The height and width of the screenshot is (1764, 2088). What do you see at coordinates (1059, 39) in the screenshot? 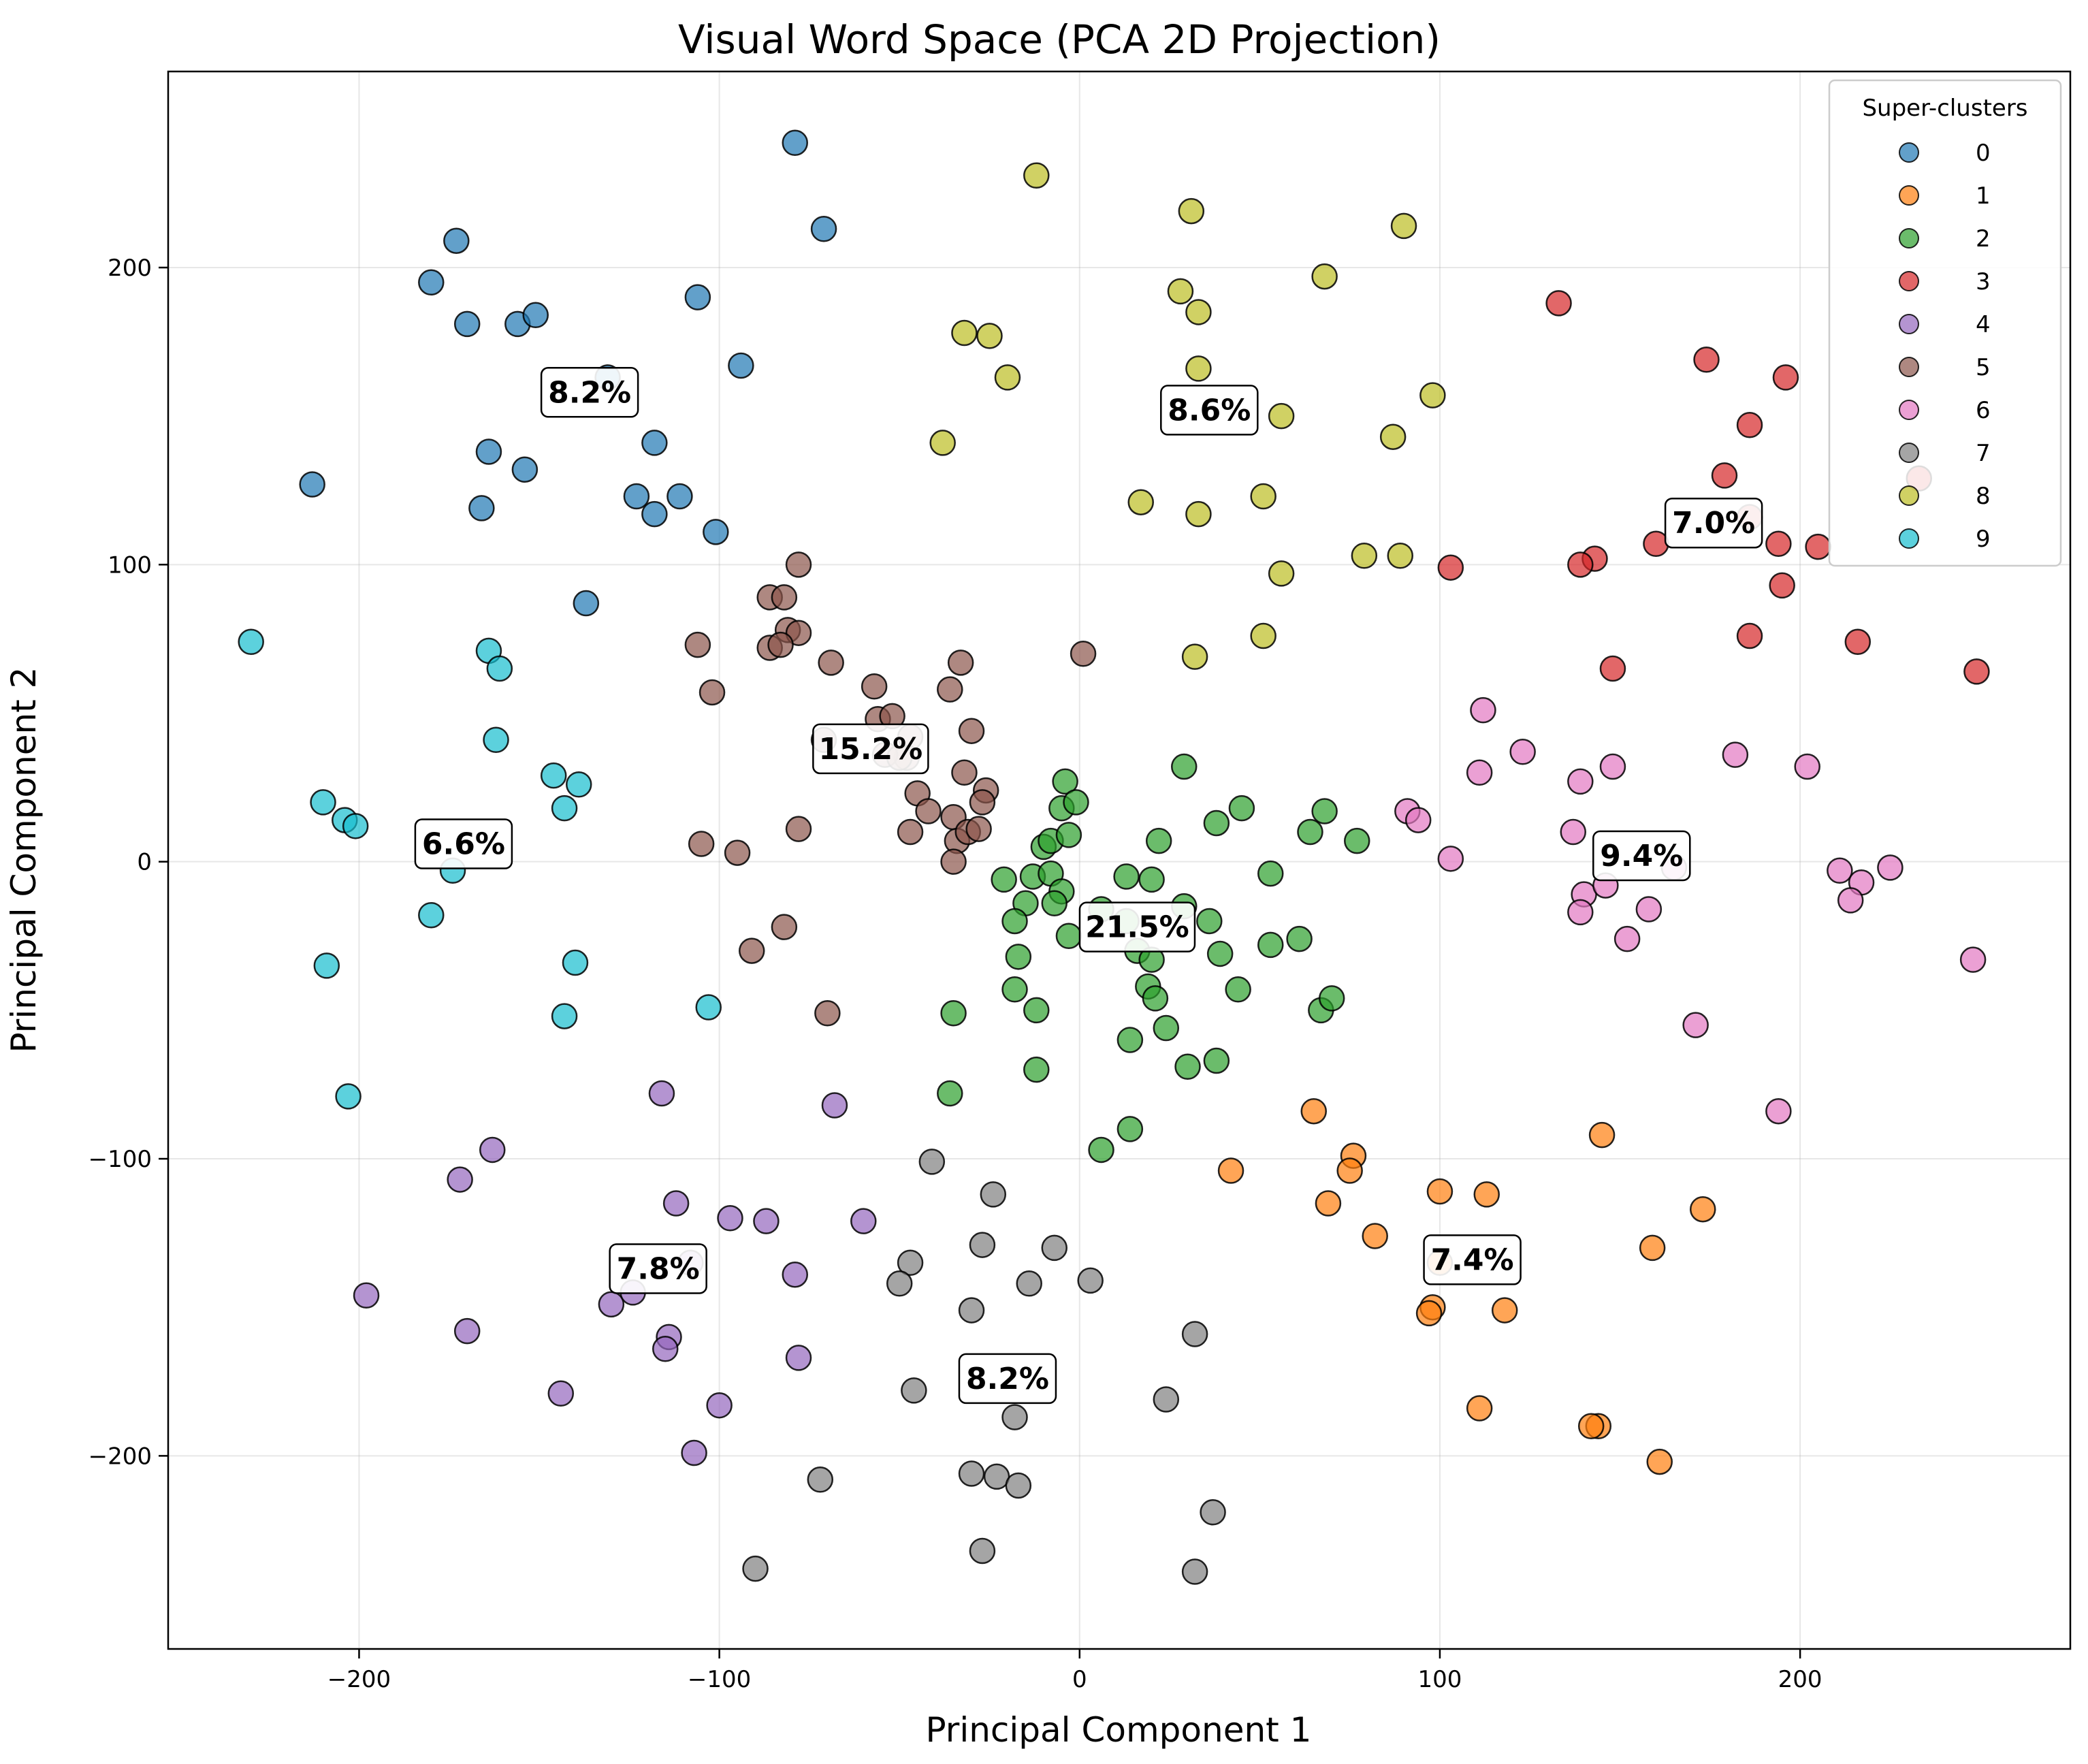
I see `chart-title: Visual Word Space (PCA 2D Projection)` at bounding box center [1059, 39].